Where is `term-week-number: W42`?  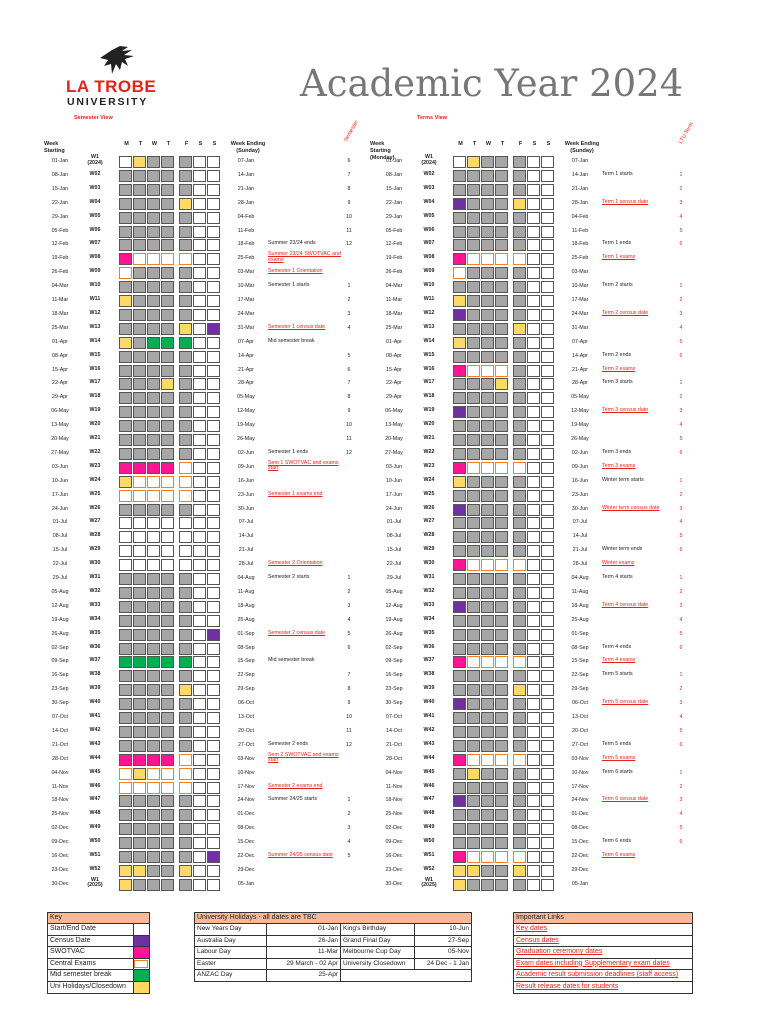
term-week-number: W42 is located at coordinates (429, 729).